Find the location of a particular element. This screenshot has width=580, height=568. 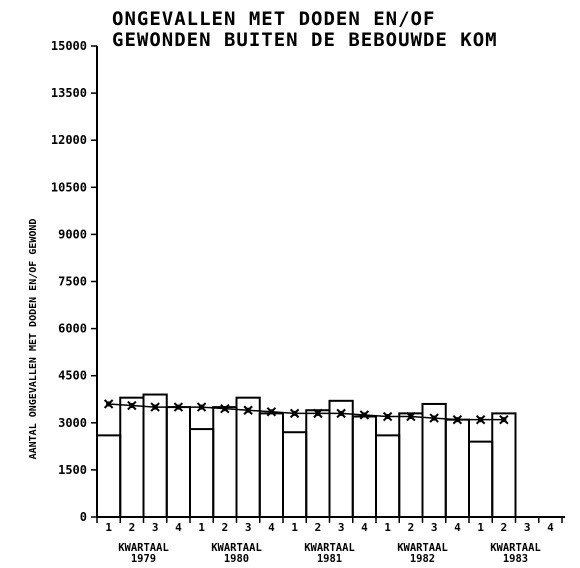

y-tick-label: 6000 is located at coordinates (72, 329).